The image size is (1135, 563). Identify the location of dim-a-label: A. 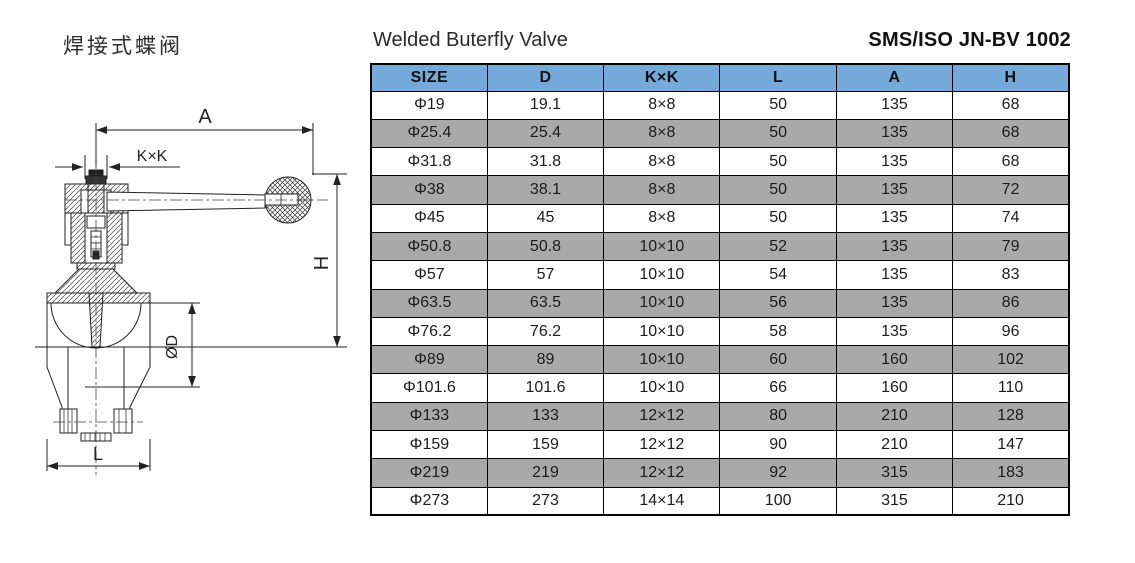
(205, 117).